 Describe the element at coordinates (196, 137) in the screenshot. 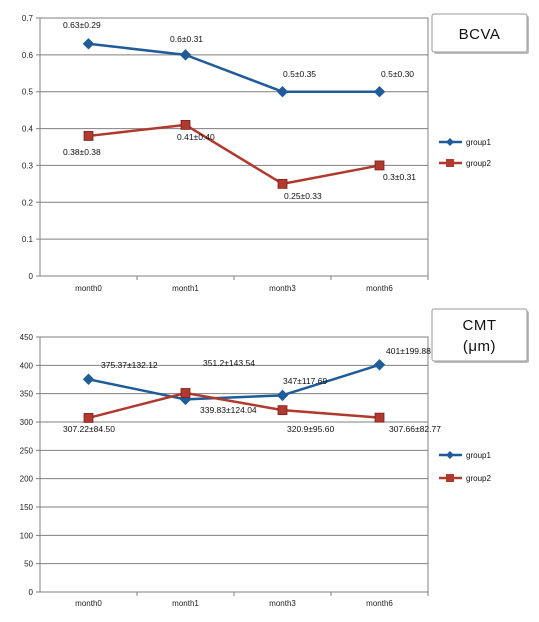

I see `group2-data-label: 0.41±0.40` at that location.